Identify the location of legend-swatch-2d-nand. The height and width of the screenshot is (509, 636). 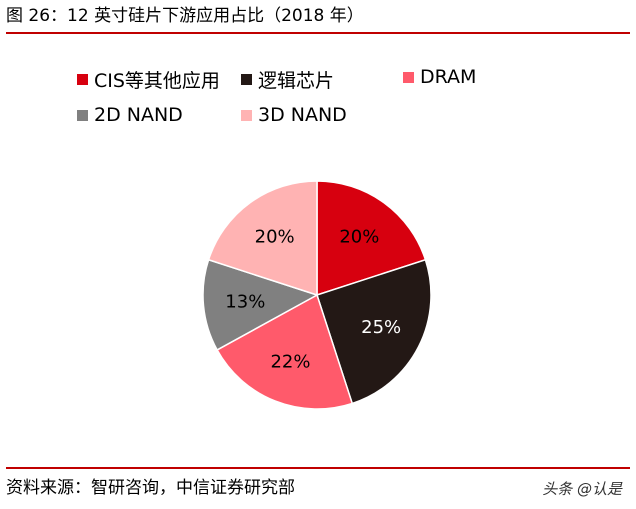
(82, 115).